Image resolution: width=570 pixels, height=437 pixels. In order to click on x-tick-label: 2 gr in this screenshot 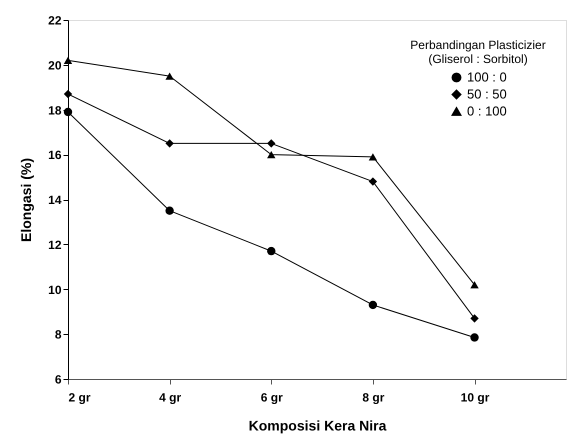, I will do `click(79, 397)`.